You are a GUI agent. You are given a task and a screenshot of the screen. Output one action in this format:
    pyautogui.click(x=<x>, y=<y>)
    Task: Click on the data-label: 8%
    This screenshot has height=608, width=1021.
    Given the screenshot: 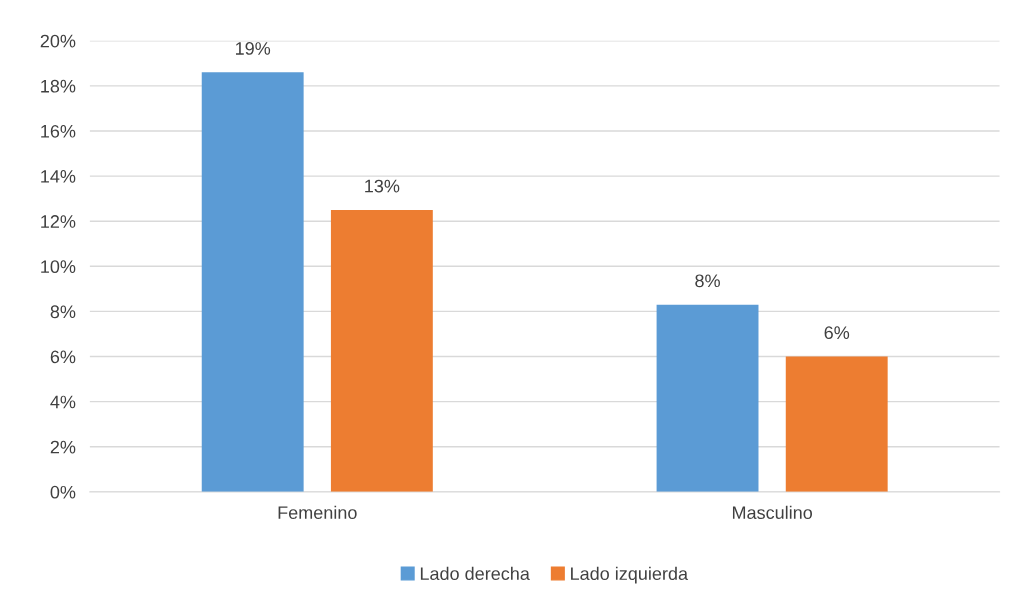 What is the action you would take?
    pyautogui.click(x=707, y=281)
    